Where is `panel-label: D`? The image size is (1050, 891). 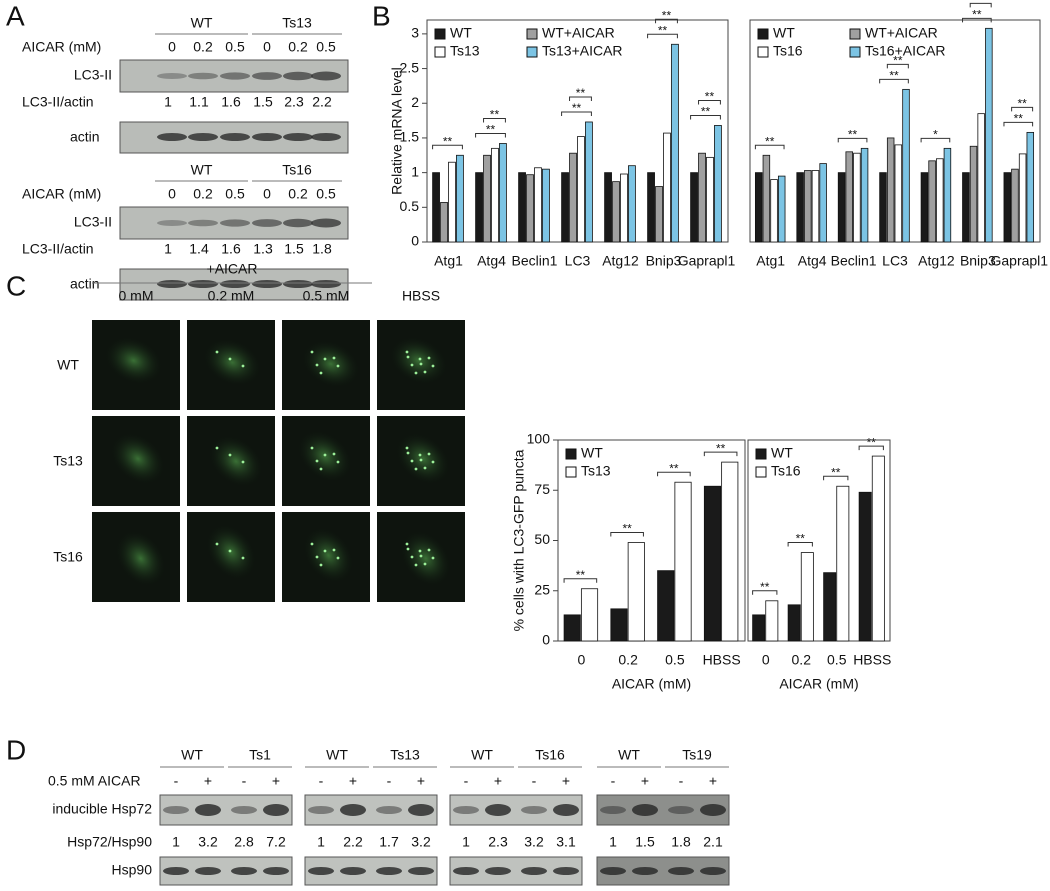
panel-label: D is located at coordinates (16, 749).